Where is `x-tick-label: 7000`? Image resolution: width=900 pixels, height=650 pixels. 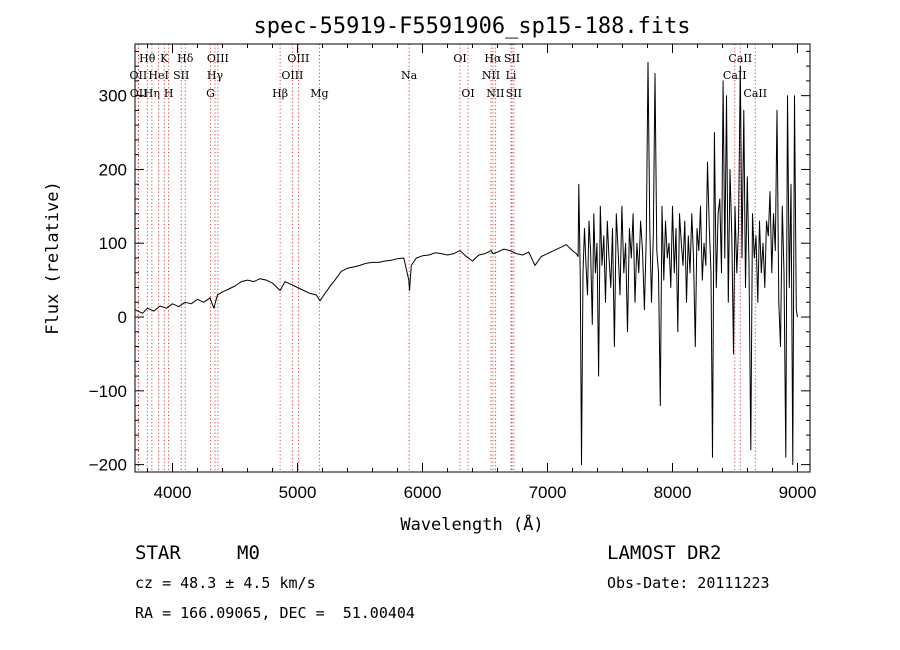 x-tick-label: 7000 is located at coordinates (548, 492).